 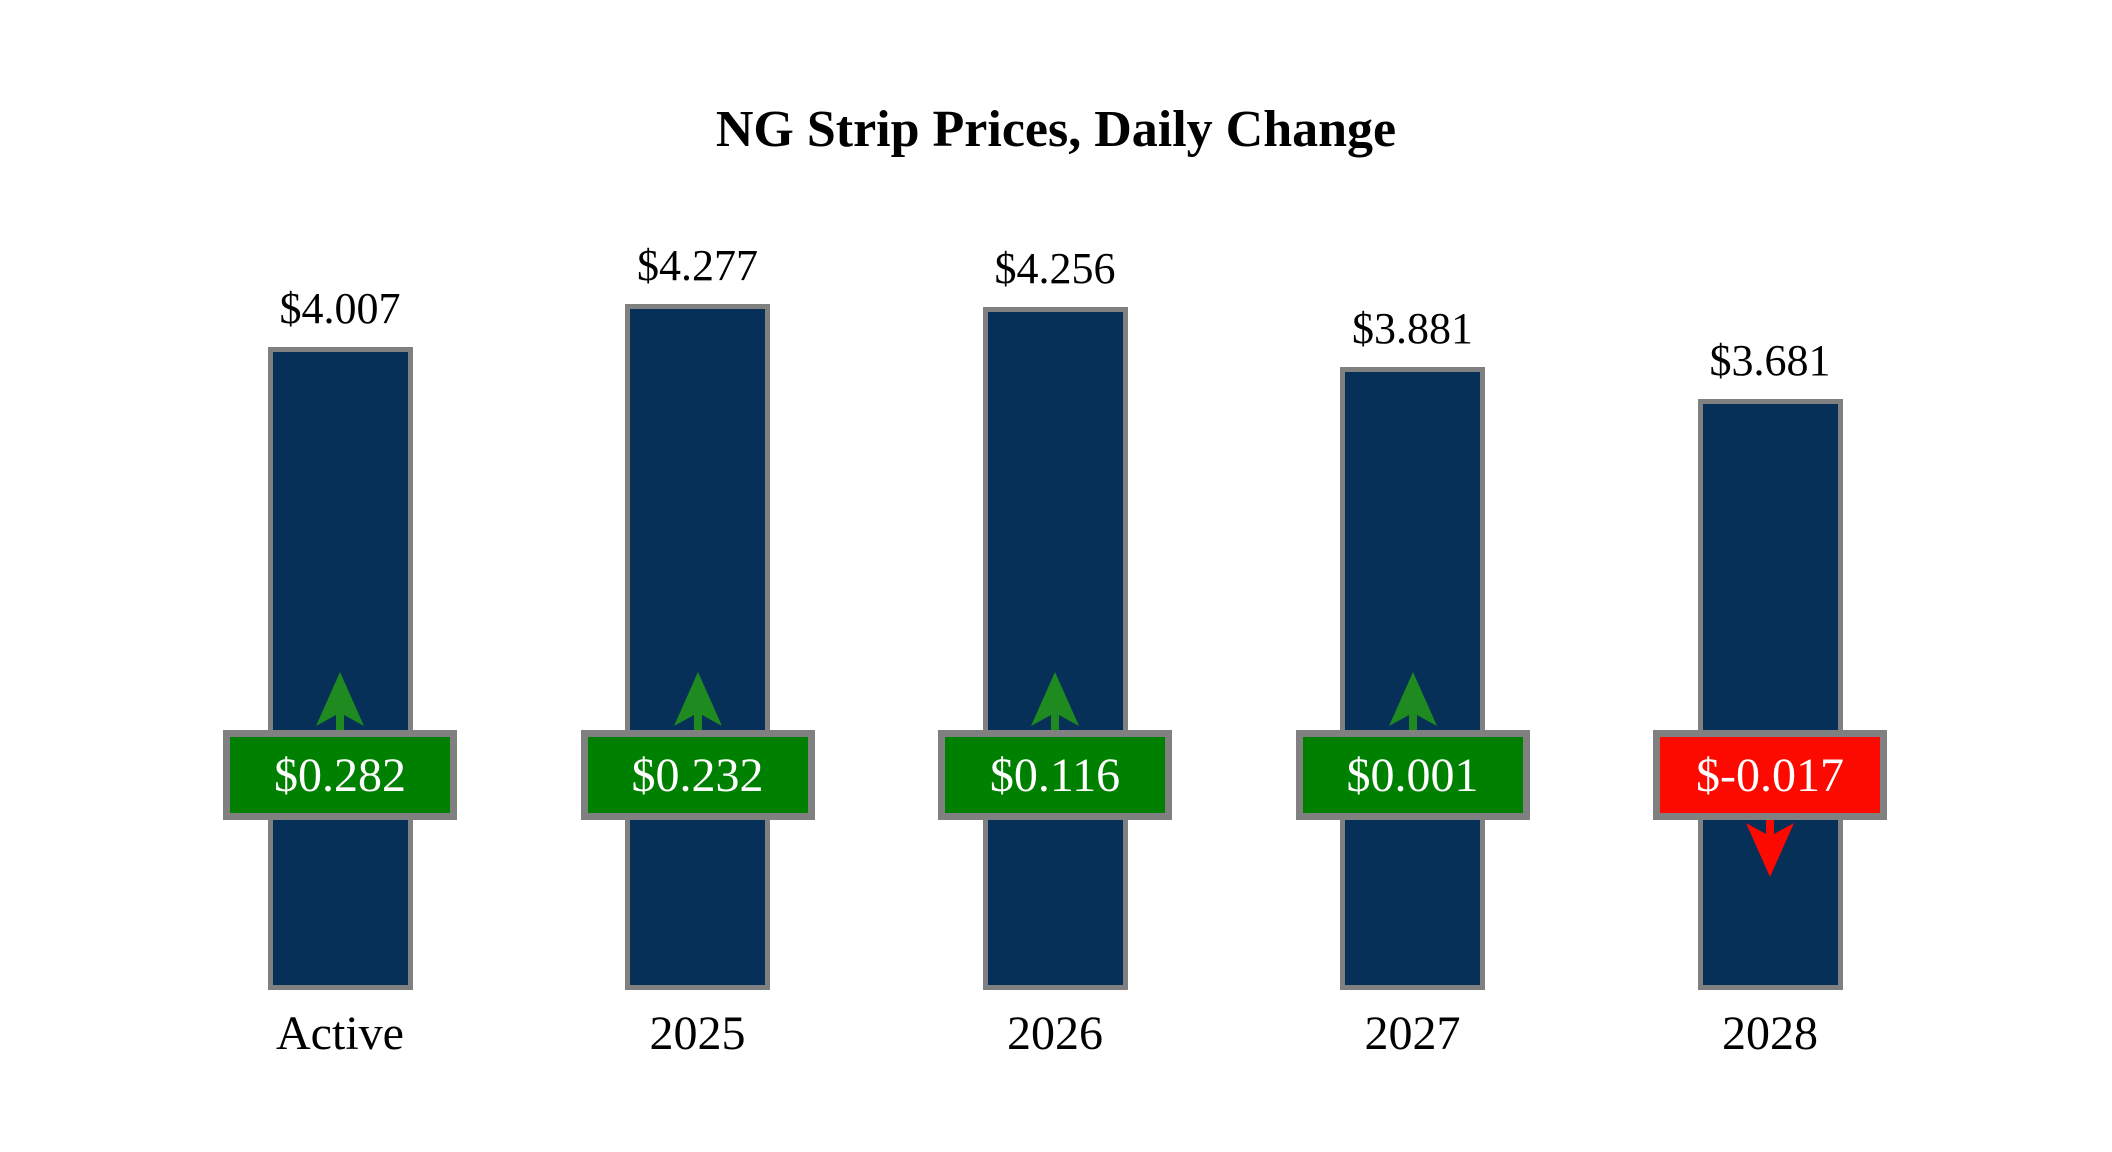 I want to click on bar-value-label: $3.681, so click(x=1770, y=360).